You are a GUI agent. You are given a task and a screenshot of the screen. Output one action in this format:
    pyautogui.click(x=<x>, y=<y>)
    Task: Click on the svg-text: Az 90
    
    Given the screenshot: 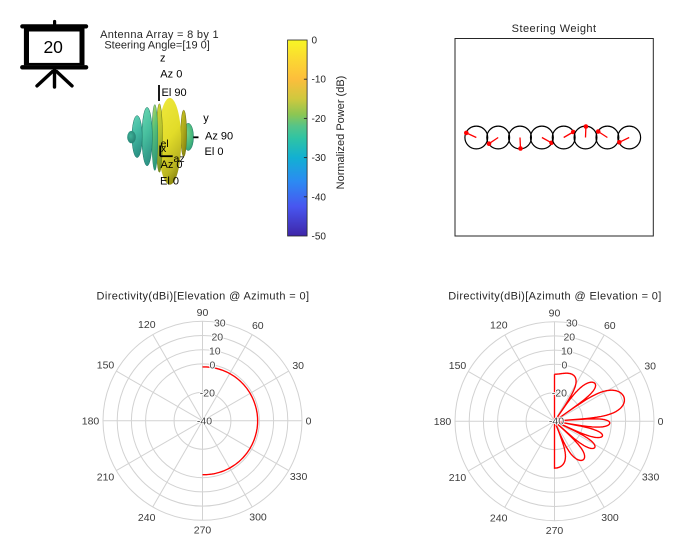 What is the action you would take?
    pyautogui.click(x=219, y=137)
    